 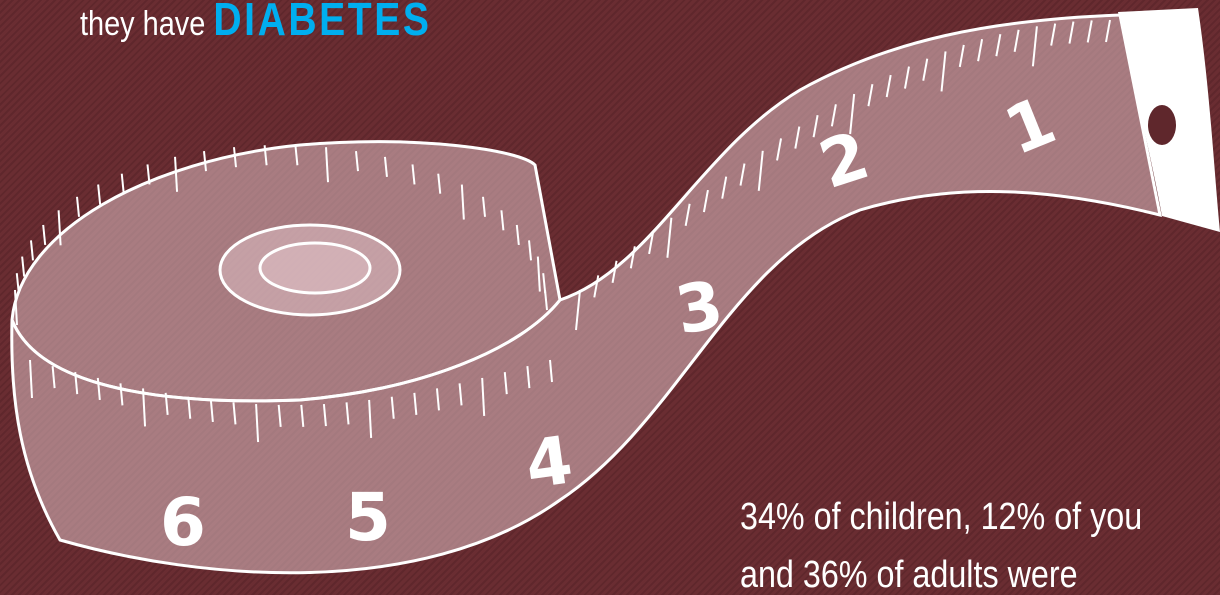 I want to click on tape-number: 6, so click(x=183, y=522).